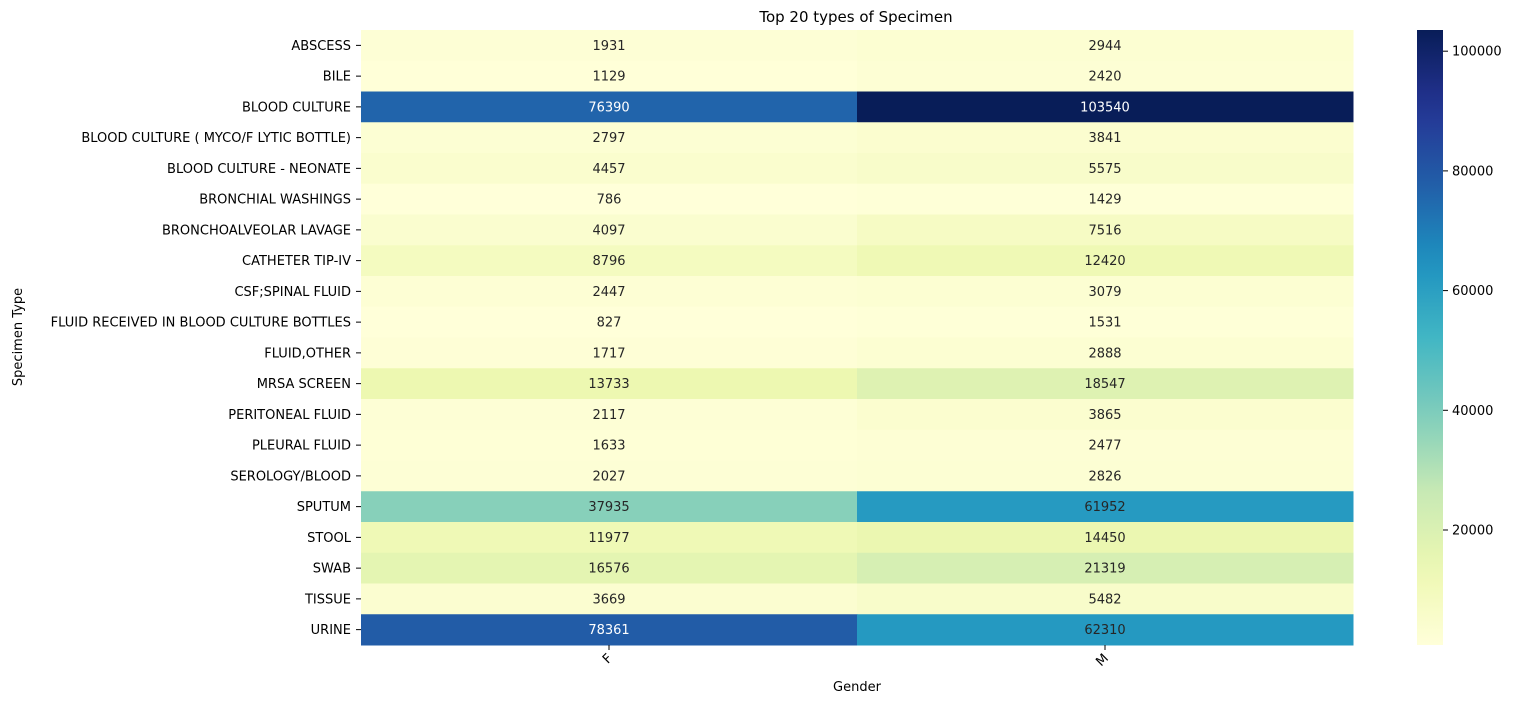 The height and width of the screenshot is (703, 1518). Describe the element at coordinates (292, 292) in the screenshot. I see `y-tick-label: CSF;SPINAL FLUID` at that location.